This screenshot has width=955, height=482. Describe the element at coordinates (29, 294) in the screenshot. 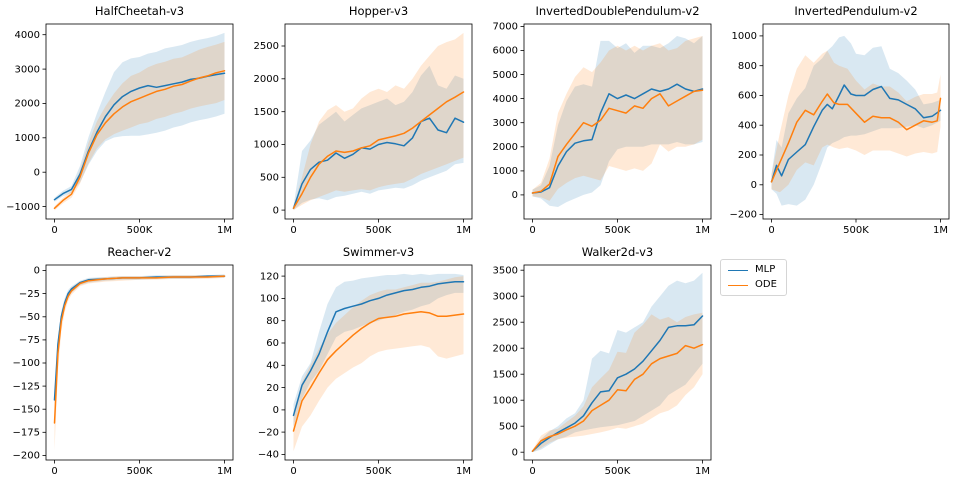

I see `svg-text: −25` at that location.